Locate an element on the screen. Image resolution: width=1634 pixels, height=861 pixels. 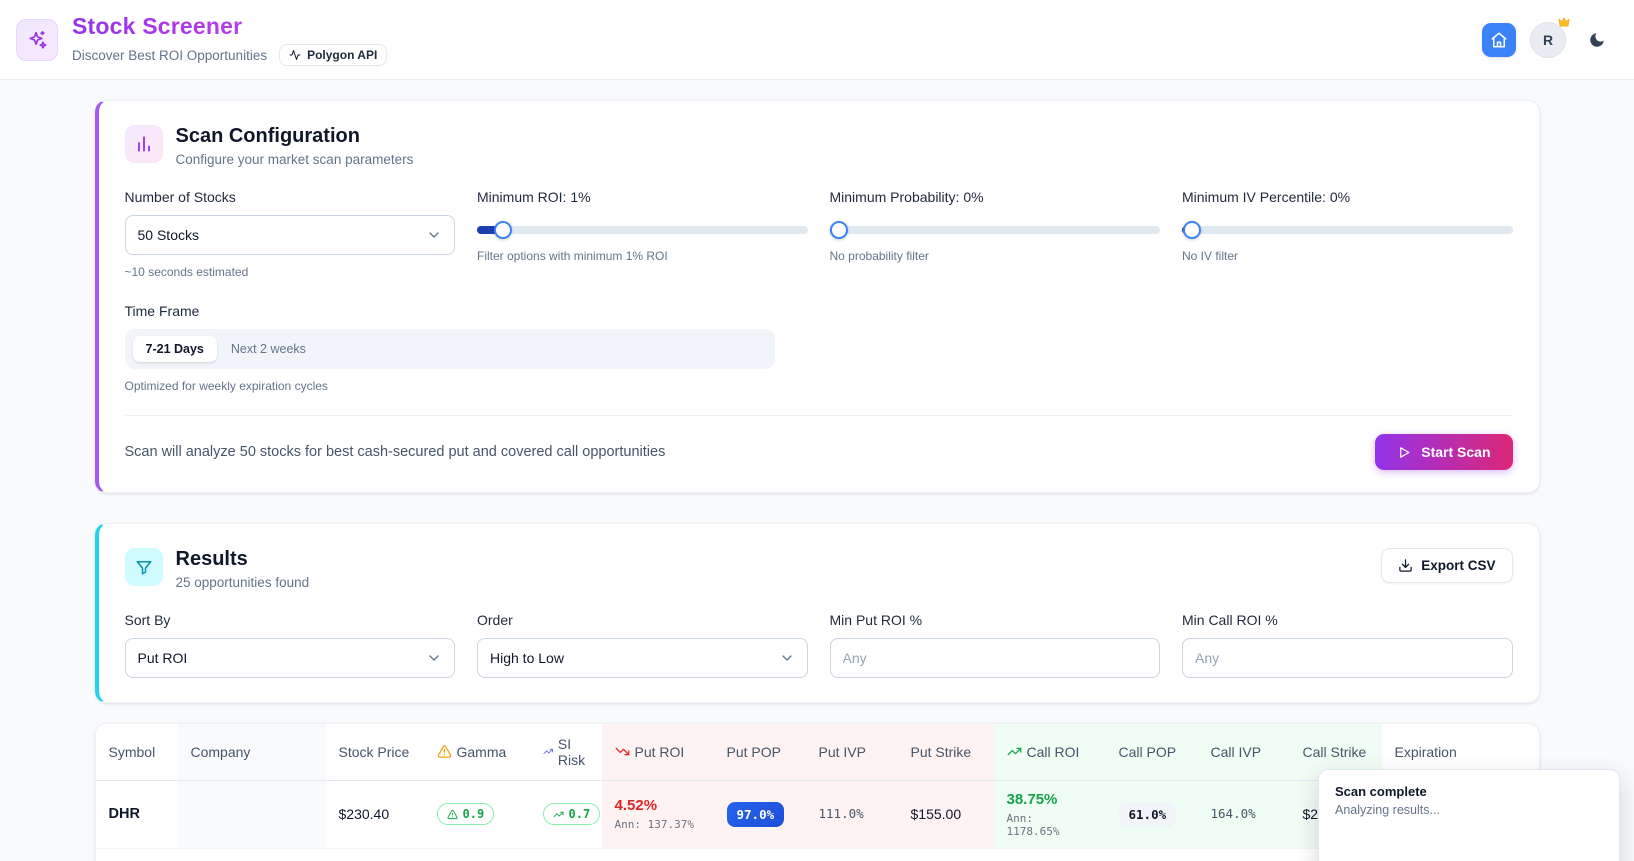
table-header-row: Symbol Company Stock Price Gamma SI Risk is located at coordinates (817, 752).